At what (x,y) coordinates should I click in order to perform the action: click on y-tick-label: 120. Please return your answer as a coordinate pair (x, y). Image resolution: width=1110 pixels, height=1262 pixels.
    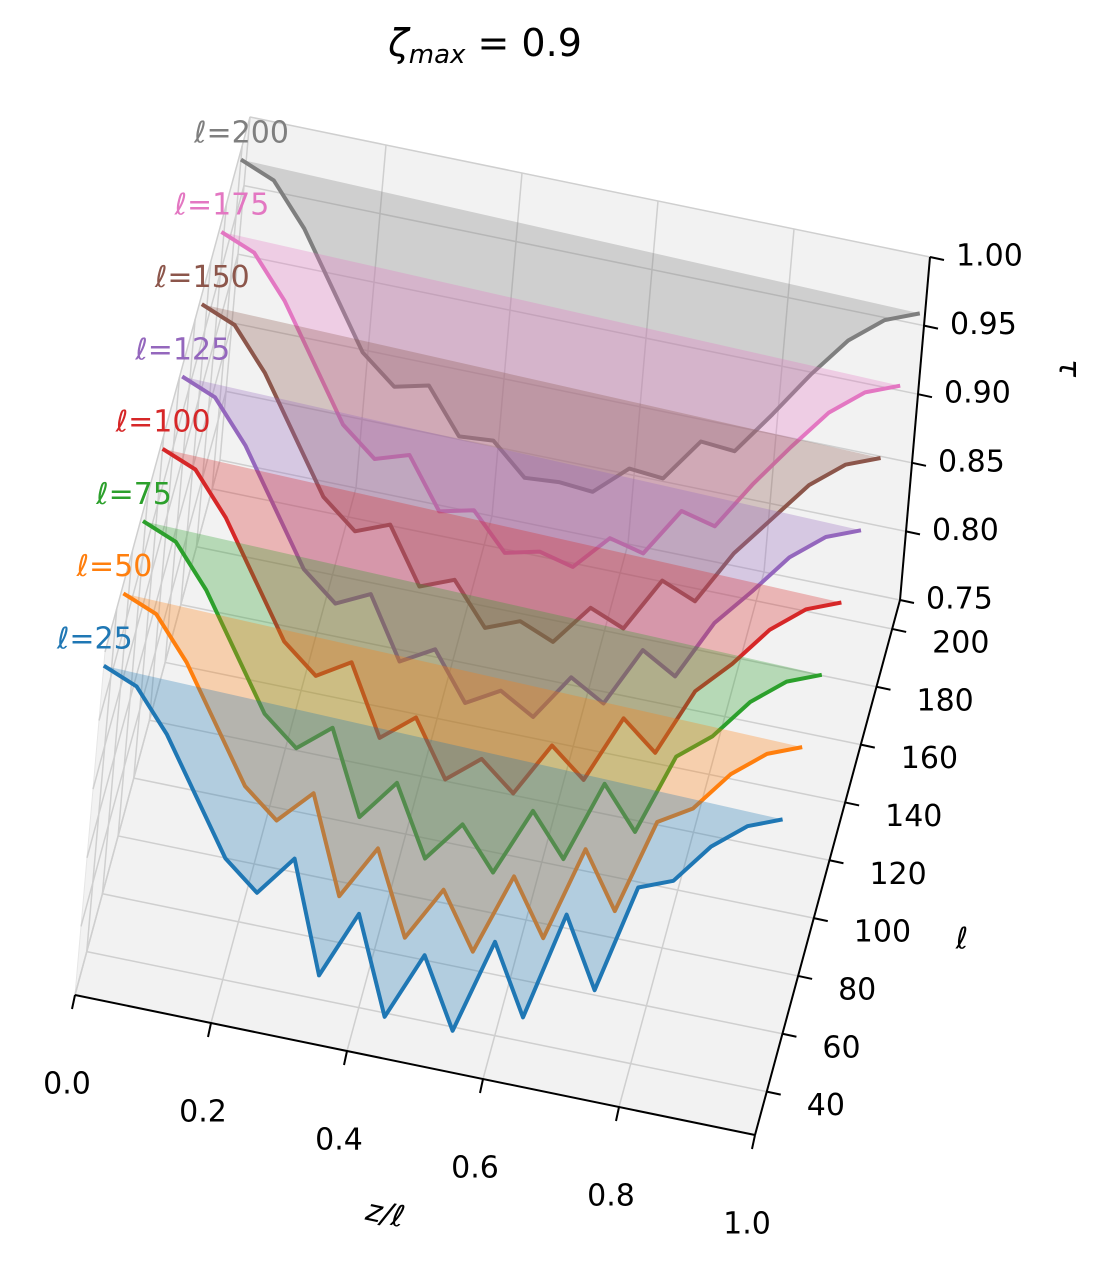
    Looking at the image, I should click on (897, 874).